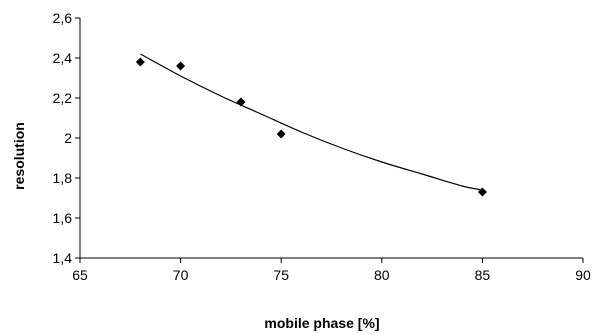 The width and height of the screenshot is (600, 335). What do you see at coordinates (19, 156) in the screenshot?
I see `y-axis-title: resolution` at bounding box center [19, 156].